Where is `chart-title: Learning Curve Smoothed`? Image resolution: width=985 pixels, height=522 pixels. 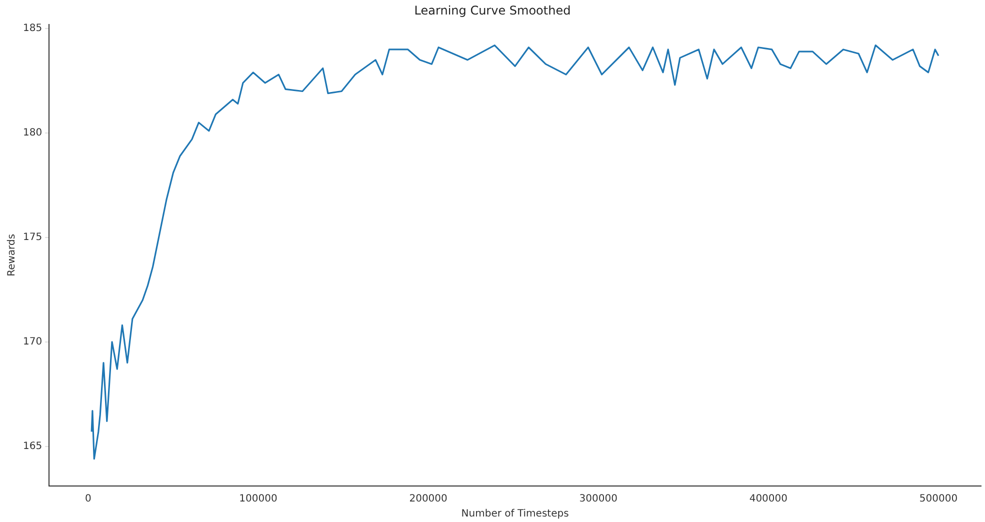
chart-title: Learning Curve Smoothed is located at coordinates (492, 10).